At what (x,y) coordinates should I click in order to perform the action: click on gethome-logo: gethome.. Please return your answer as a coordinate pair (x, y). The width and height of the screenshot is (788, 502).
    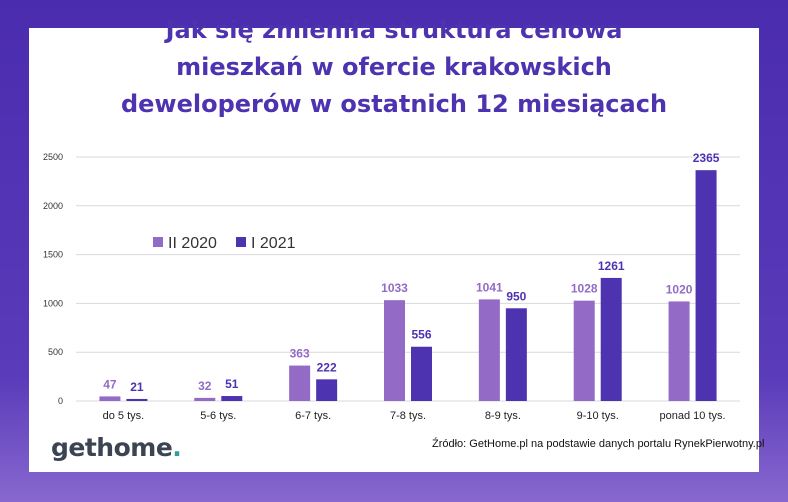
    Looking at the image, I should click on (116, 447).